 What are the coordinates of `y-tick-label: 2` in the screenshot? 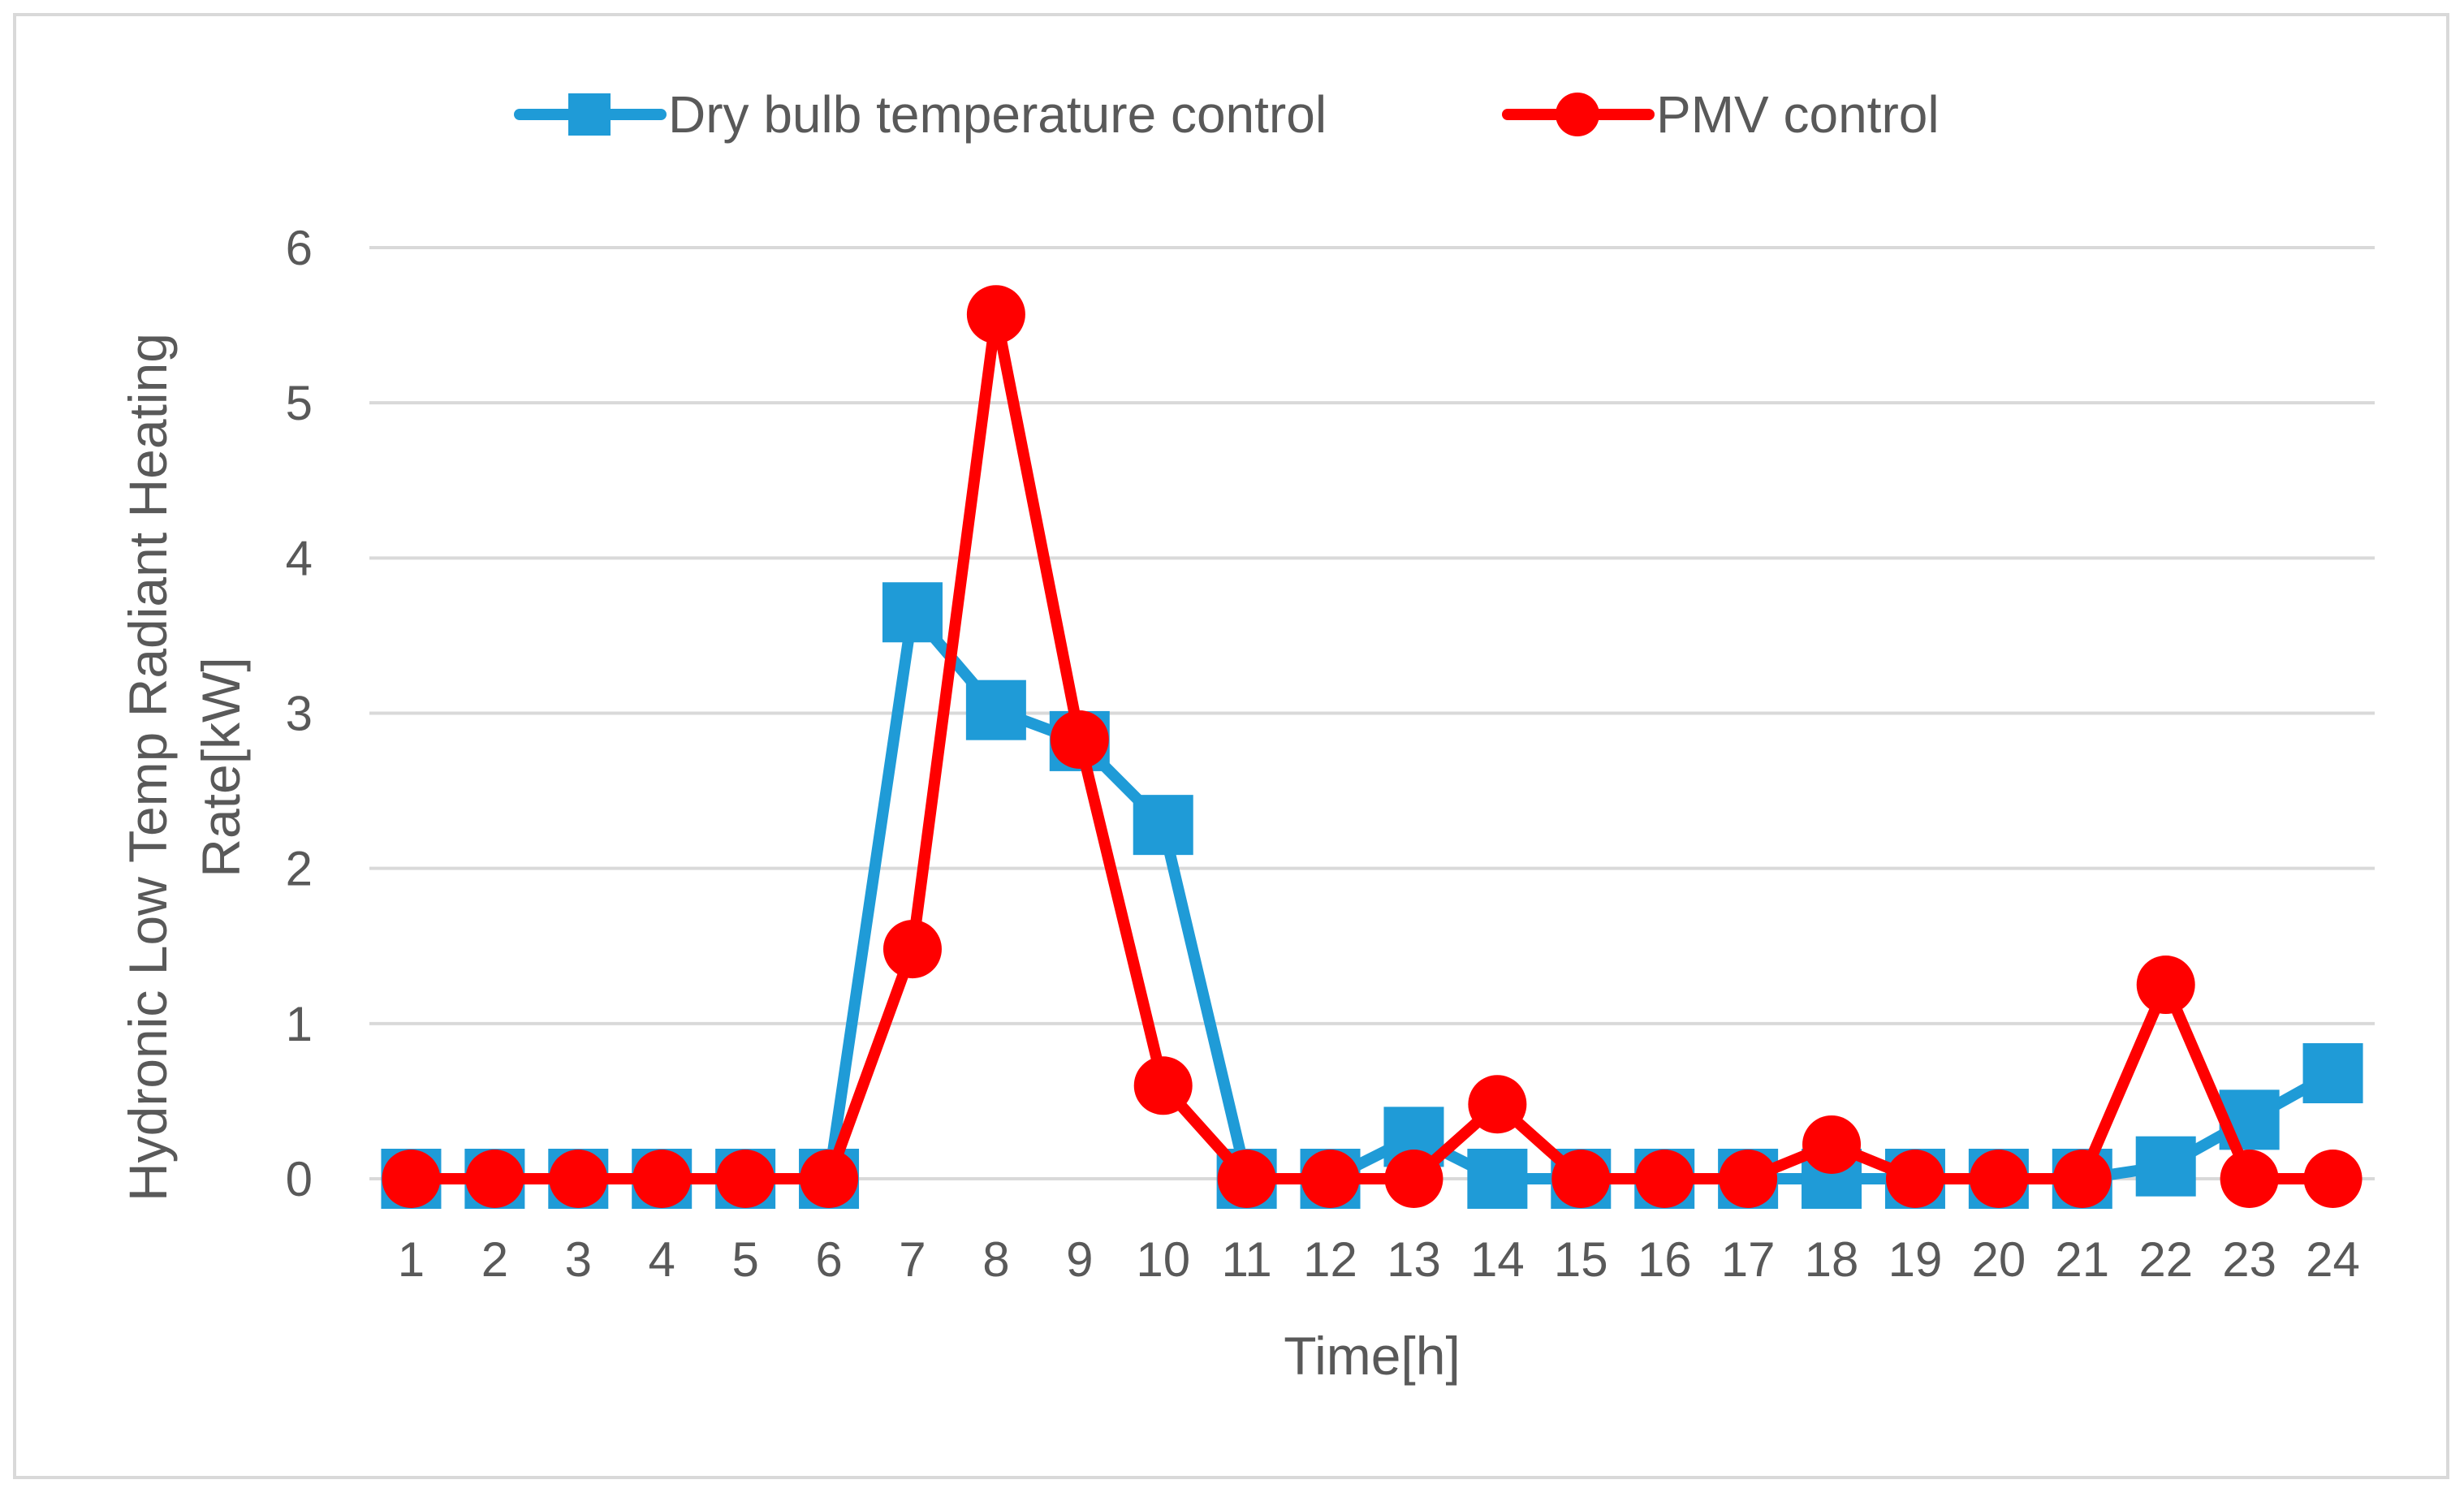 It's located at (299, 869).